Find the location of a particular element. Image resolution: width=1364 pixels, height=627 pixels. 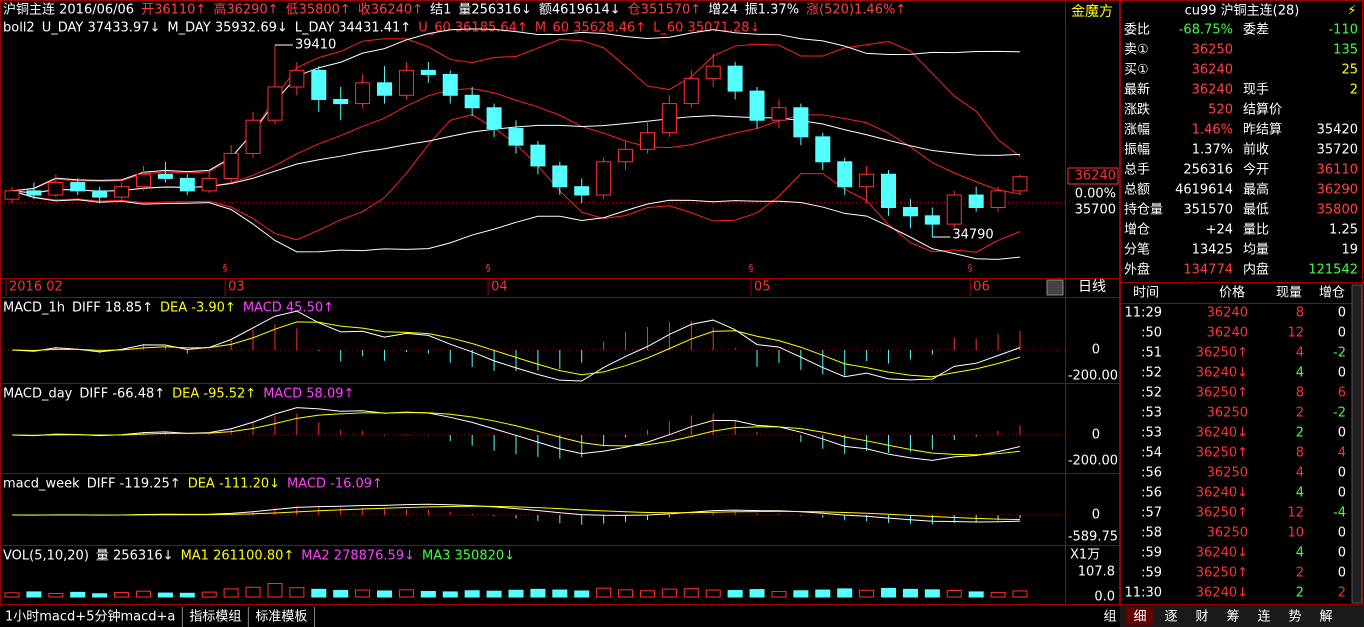

side-tab: 筹 is located at coordinates (1232, 617).